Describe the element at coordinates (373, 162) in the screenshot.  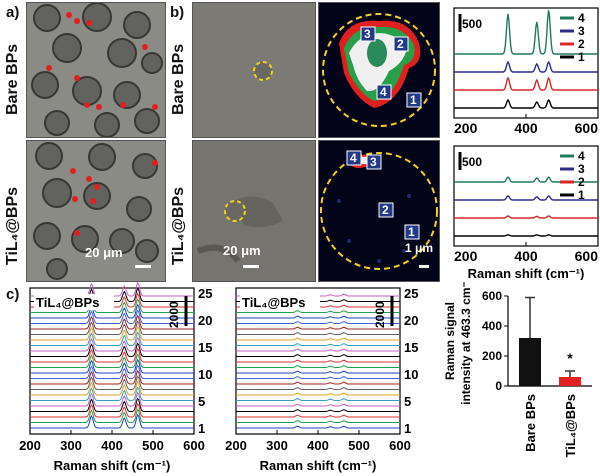
I see `map-marker-til-2: 3` at that location.